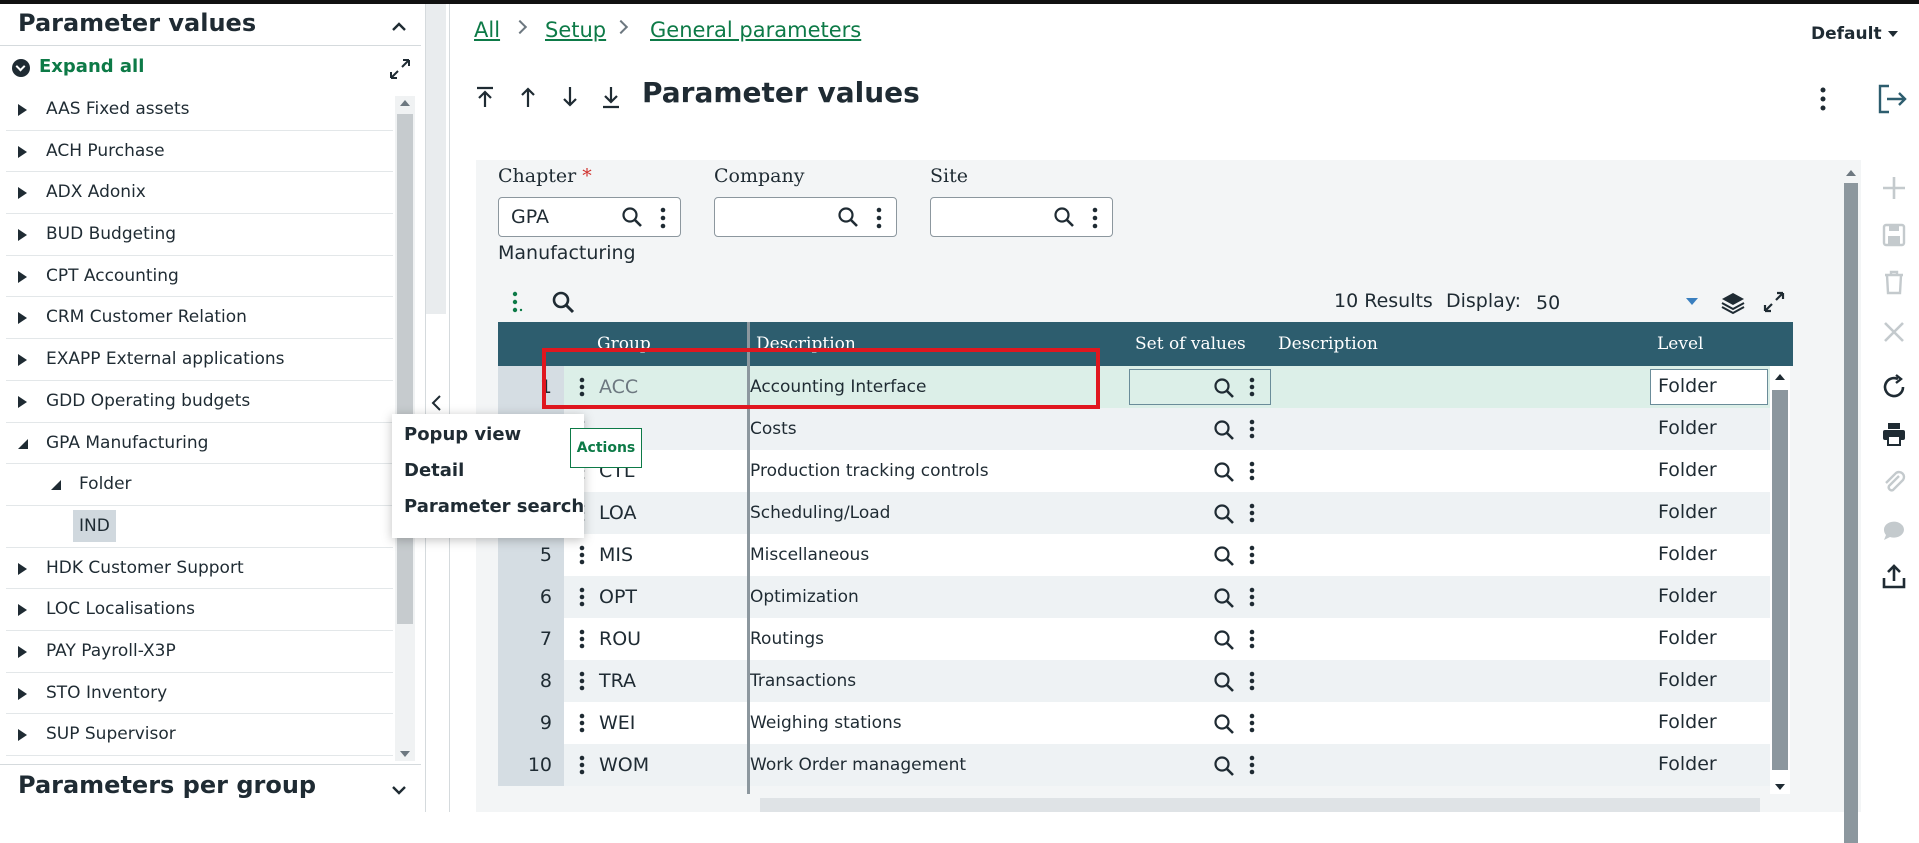 This screenshot has width=1919, height=843. What do you see at coordinates (1823, 99) in the screenshot?
I see `more-options-icon` at bounding box center [1823, 99].